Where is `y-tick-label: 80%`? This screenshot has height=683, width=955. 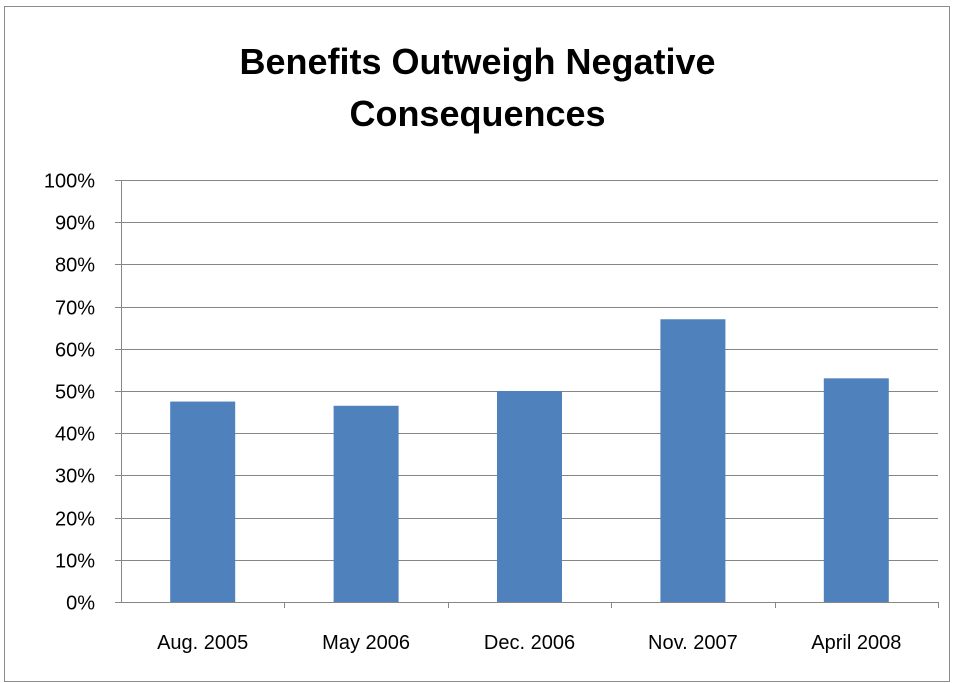 y-tick-label: 80% is located at coordinates (75, 266).